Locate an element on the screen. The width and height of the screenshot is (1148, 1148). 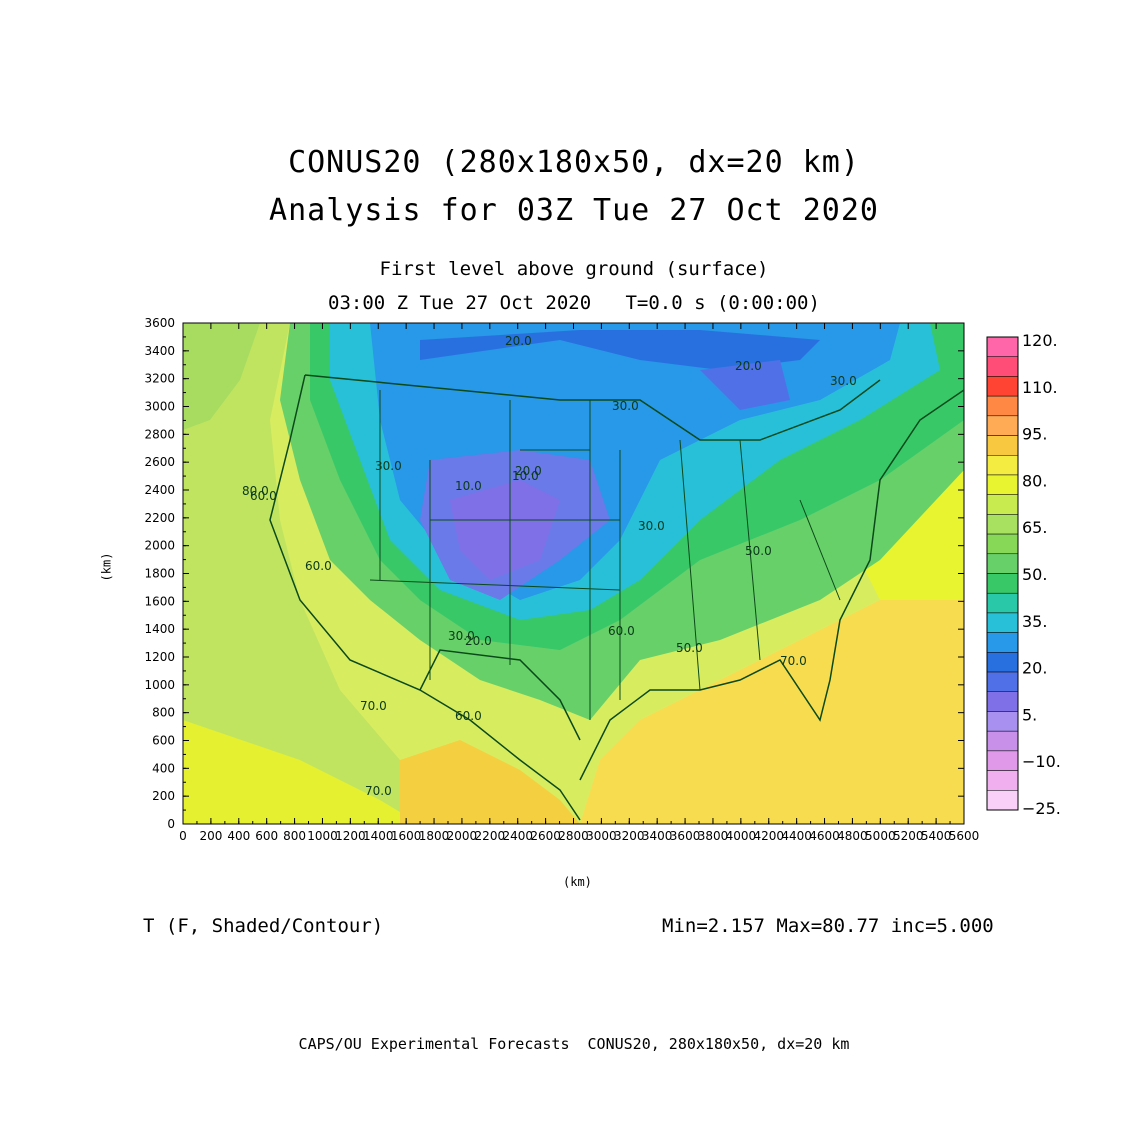
x-tick-label: 4600 is located at coordinates (824, 836).